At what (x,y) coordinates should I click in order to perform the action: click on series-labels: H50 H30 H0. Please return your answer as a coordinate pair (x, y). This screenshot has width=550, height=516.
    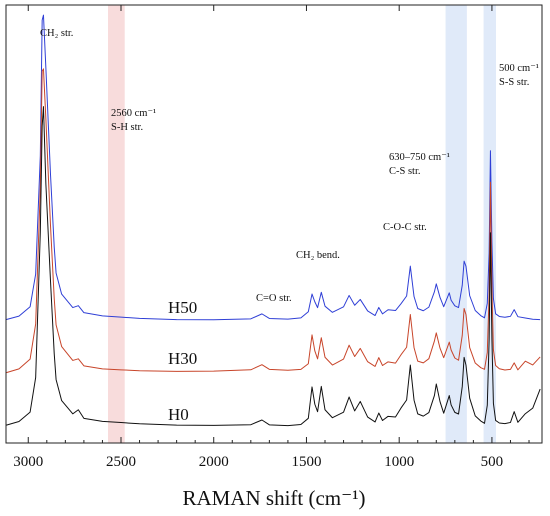
    Looking at the image, I should click on (182, 361).